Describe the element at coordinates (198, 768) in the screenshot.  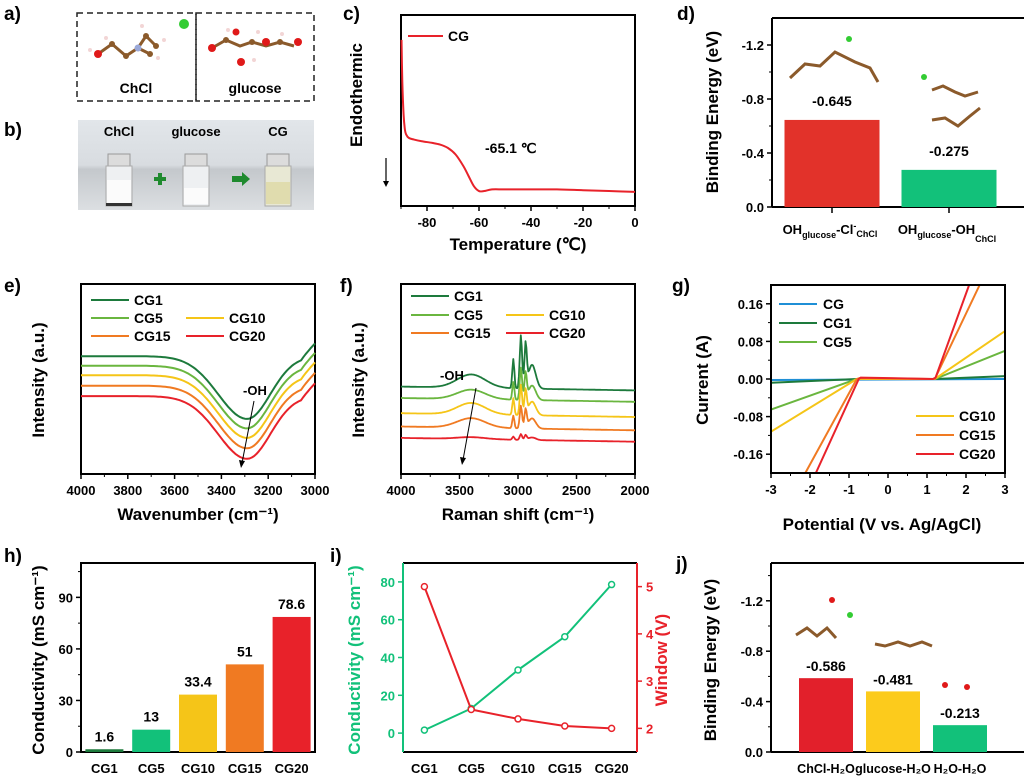
I see `x-tick-label: CG10` at that location.